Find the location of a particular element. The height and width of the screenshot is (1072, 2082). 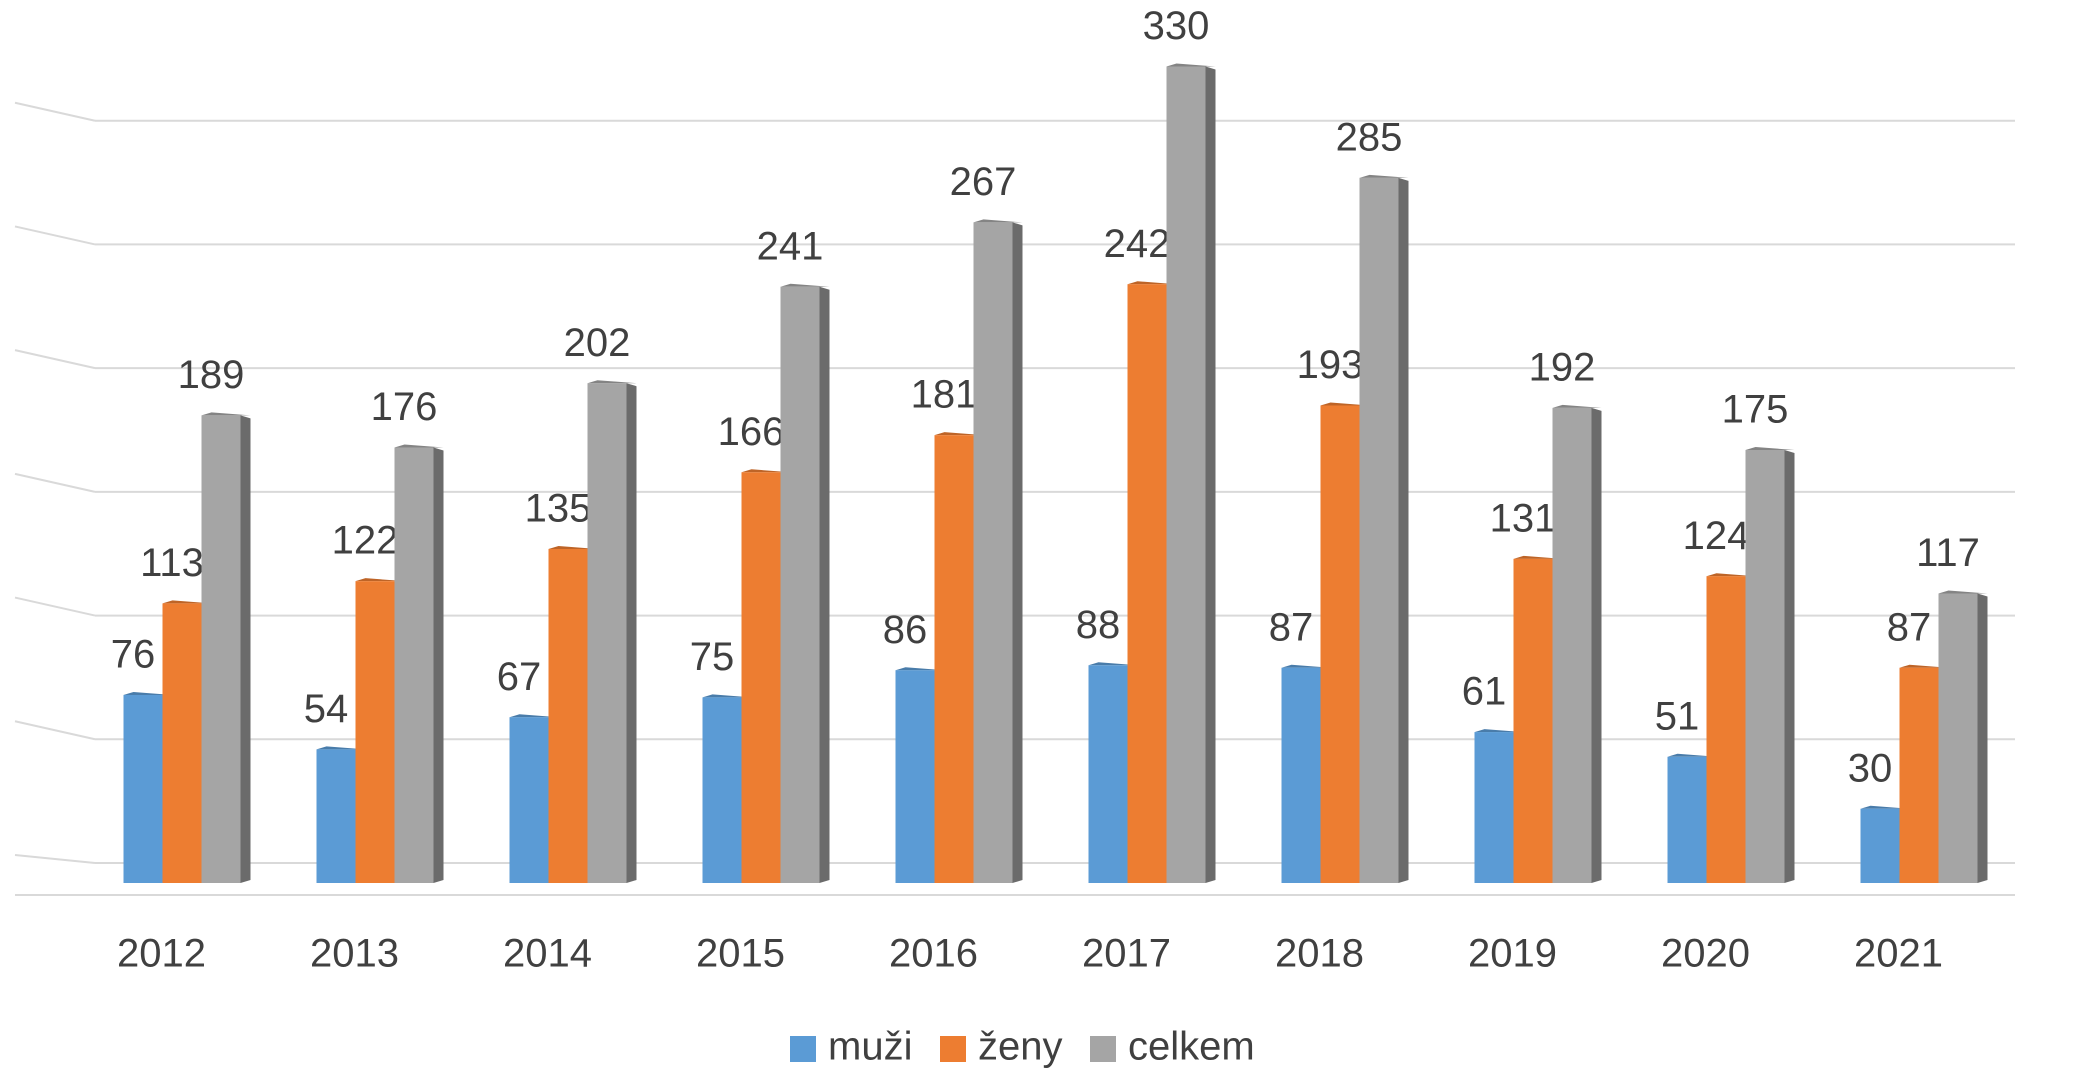

data-label: 76 is located at coordinates (133, 655).